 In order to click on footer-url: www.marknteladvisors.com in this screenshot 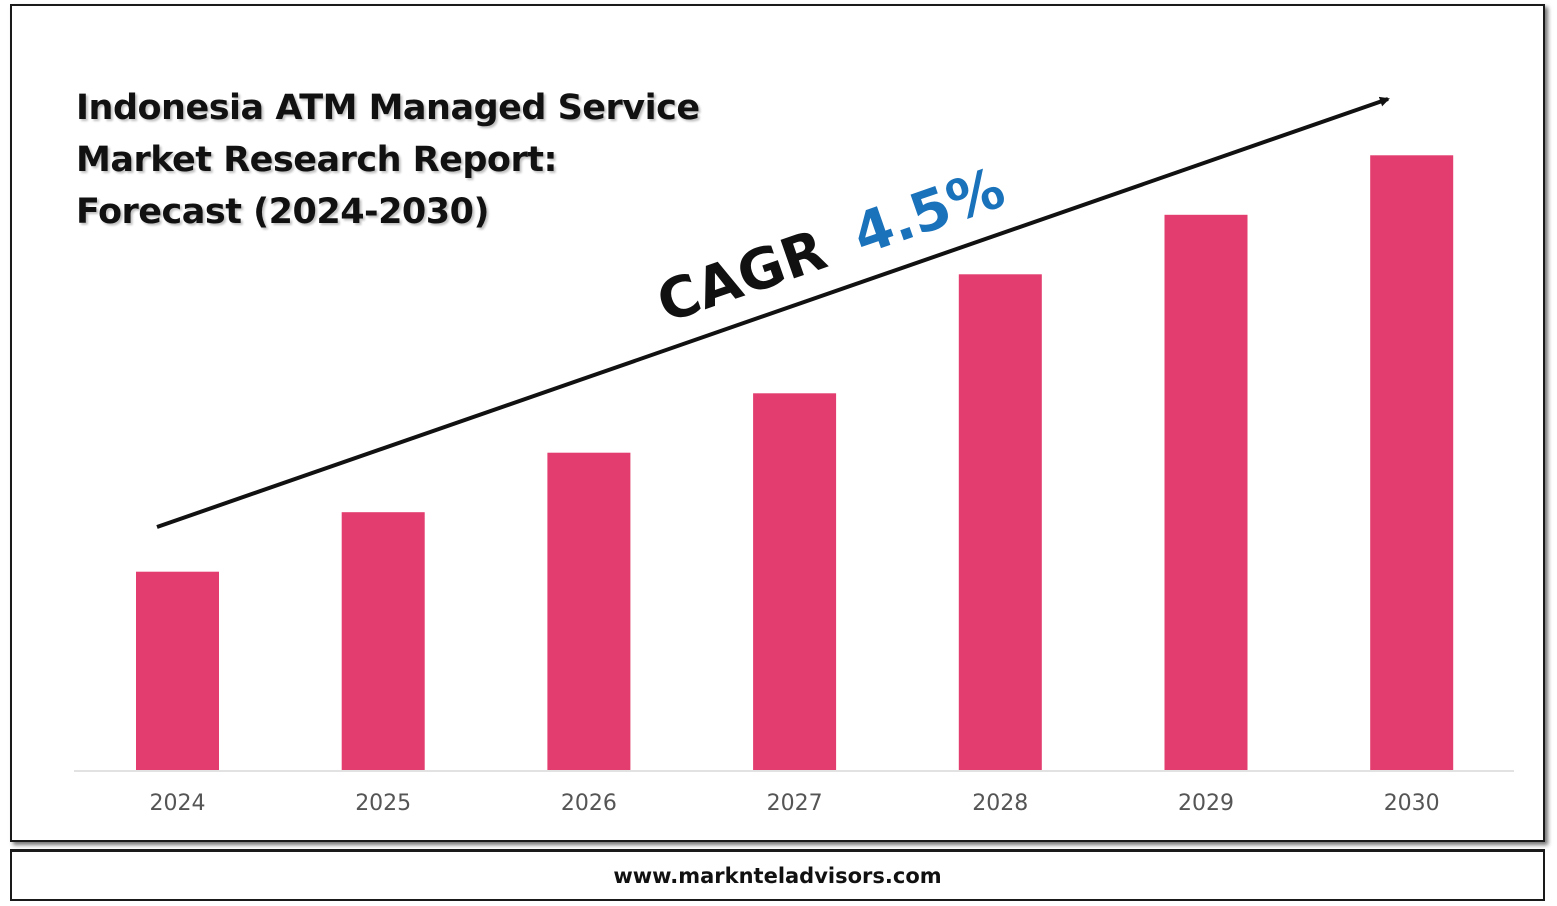, I will do `click(777, 876)`.